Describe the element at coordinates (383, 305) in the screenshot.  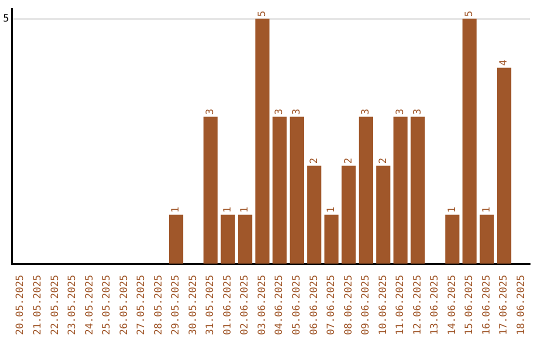
I see `x-tick-label: 10.06.2025` at that location.